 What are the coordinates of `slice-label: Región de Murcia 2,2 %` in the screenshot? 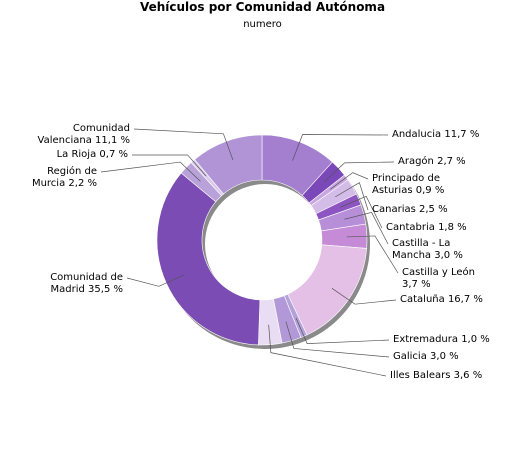 It's located at (57, 178).